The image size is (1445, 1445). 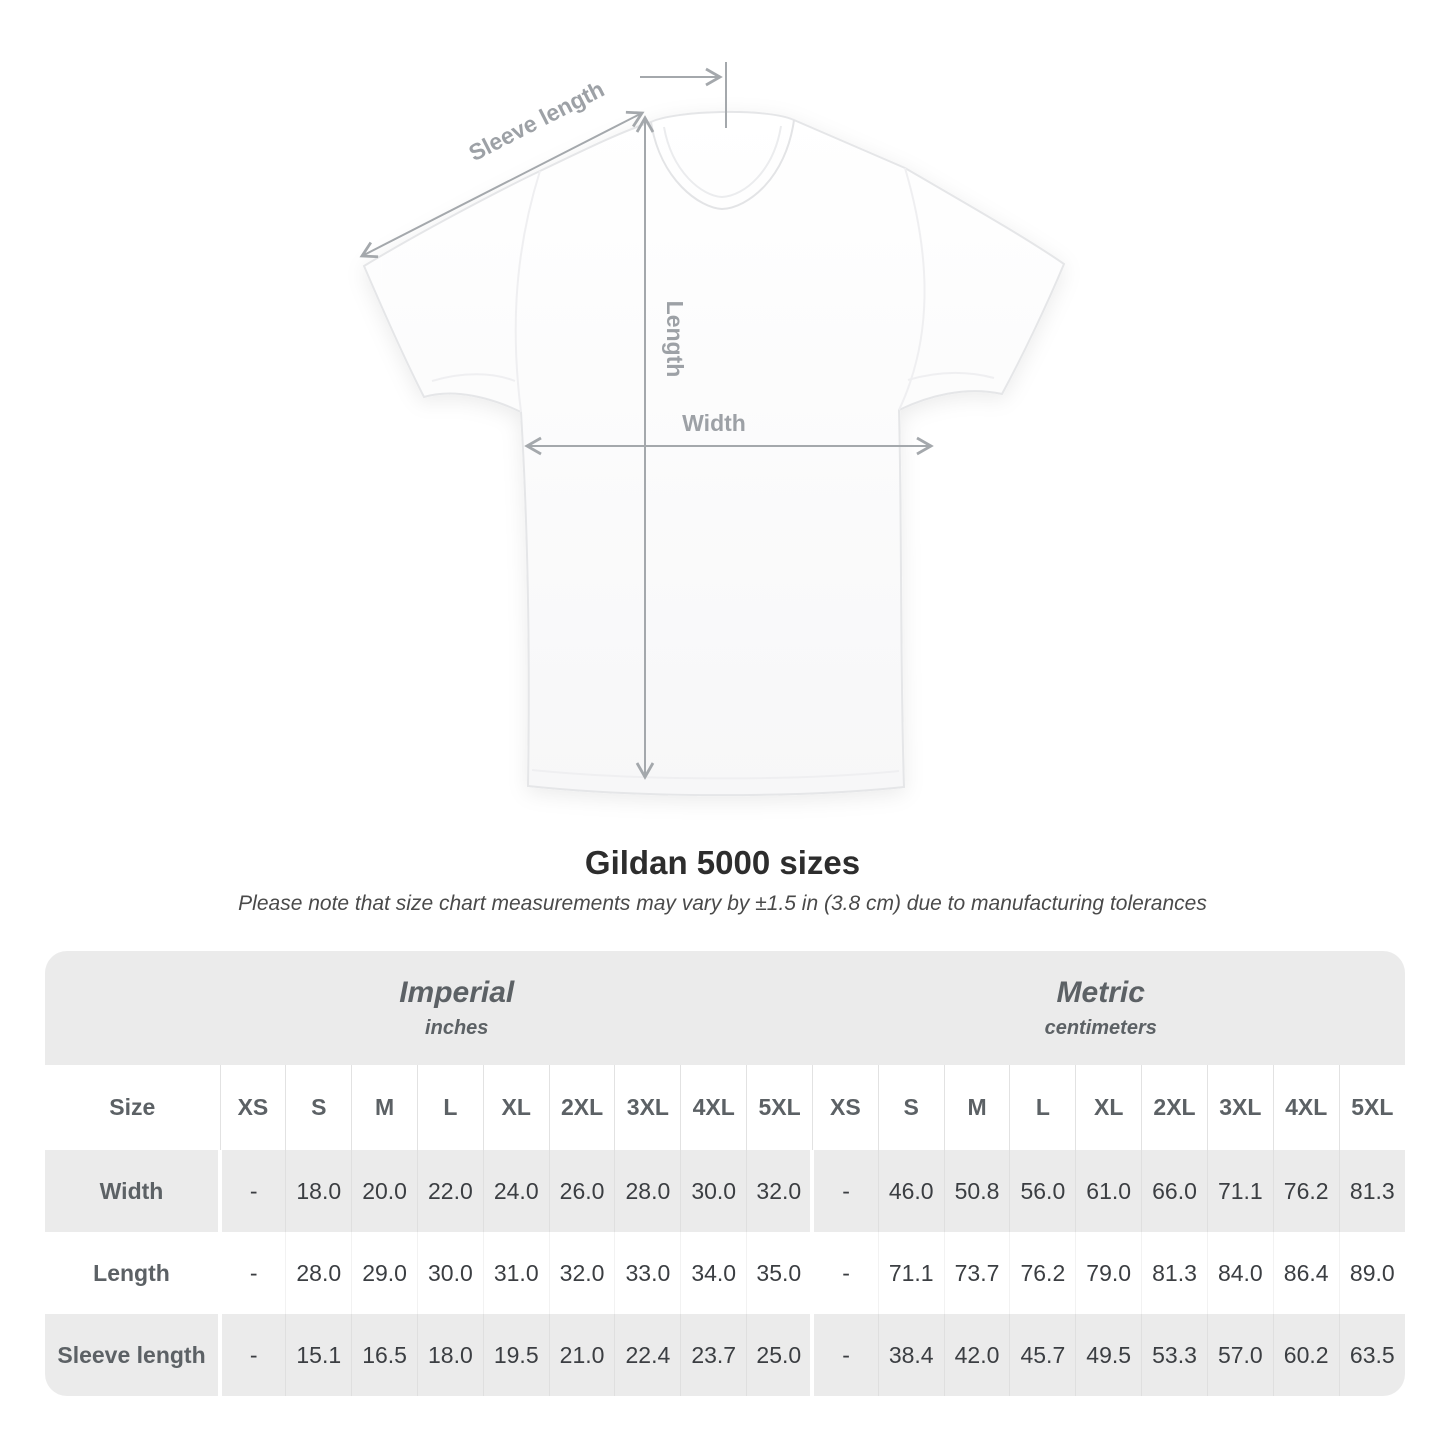 I want to click on metric-label: Metric, so click(x=1100, y=992).